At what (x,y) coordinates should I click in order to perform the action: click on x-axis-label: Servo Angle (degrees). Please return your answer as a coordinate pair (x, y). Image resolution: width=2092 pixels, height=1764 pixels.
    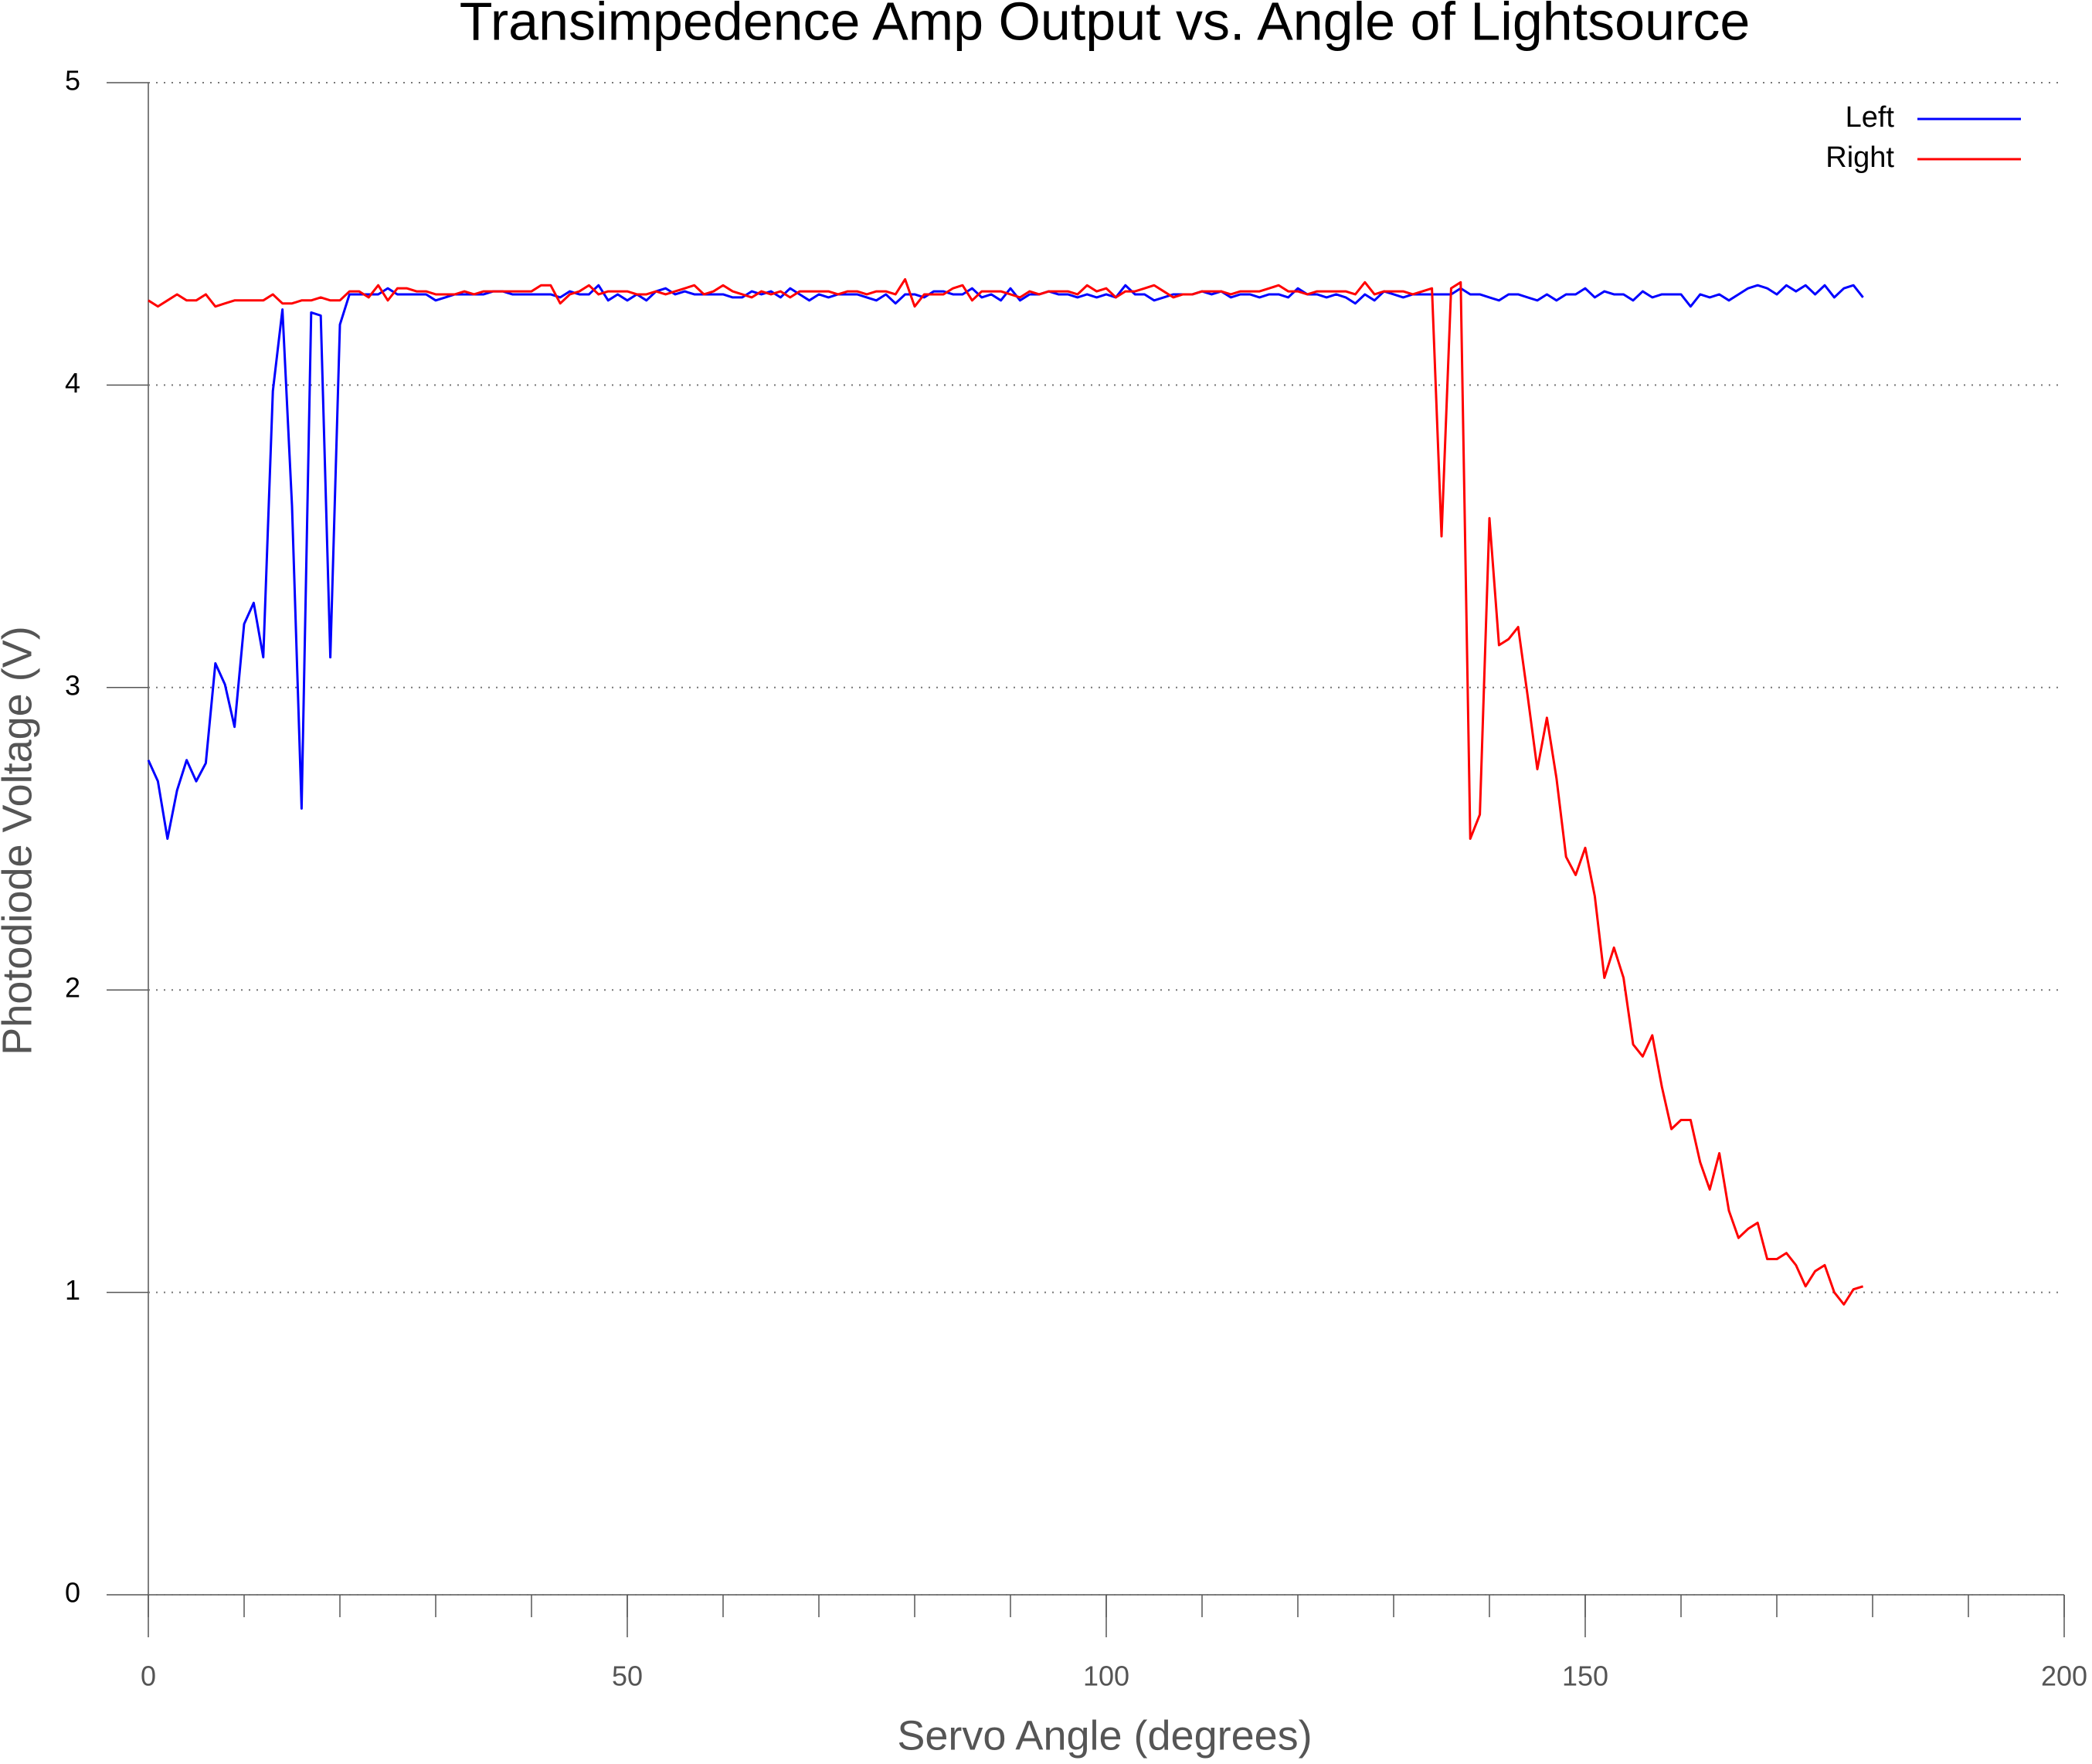
    Looking at the image, I should click on (1104, 1735).